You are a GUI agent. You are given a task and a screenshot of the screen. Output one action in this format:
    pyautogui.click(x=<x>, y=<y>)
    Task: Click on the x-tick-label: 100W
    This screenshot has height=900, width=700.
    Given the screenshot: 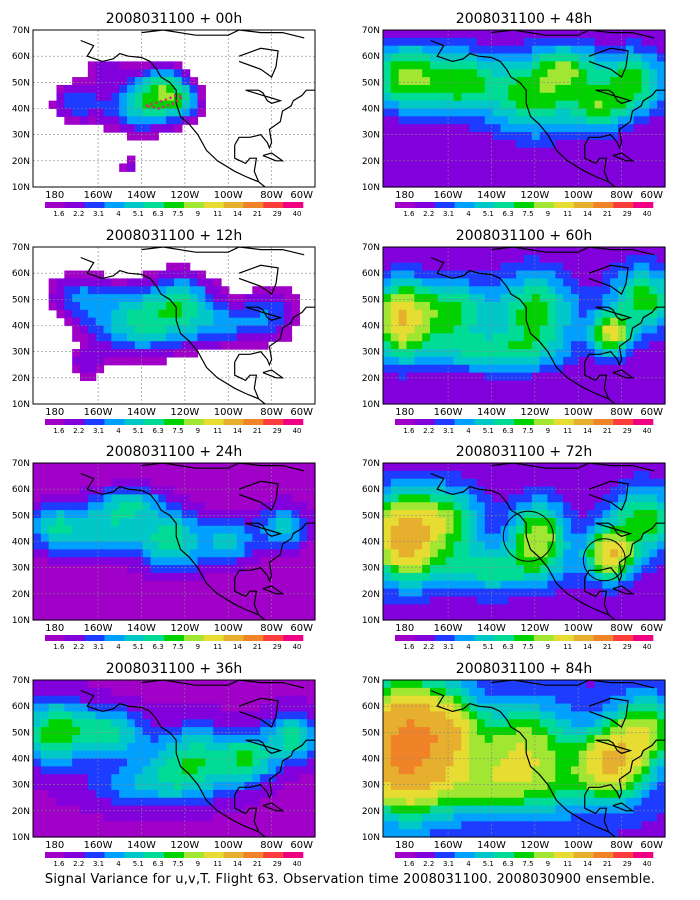 What is the action you would take?
    pyautogui.click(x=228, y=628)
    